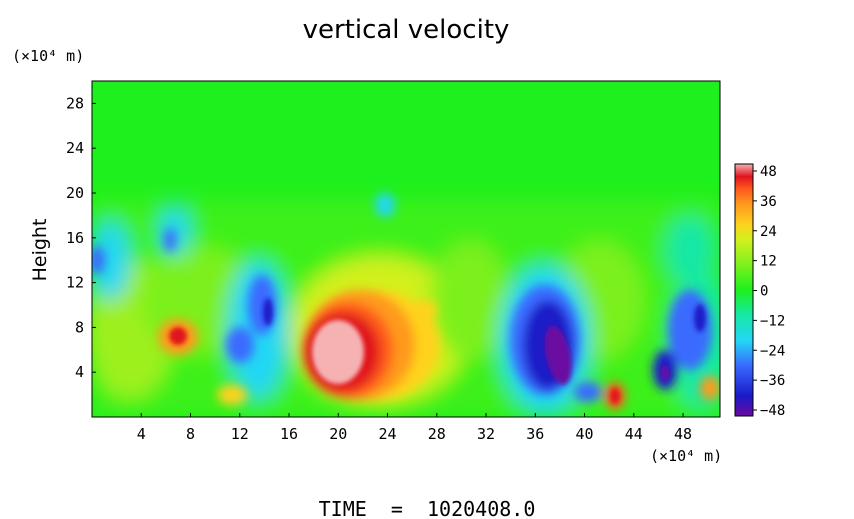 The image size is (854, 519). Describe the element at coordinates (75, 283) in the screenshot. I see `y-tick-label: 12` at that location.